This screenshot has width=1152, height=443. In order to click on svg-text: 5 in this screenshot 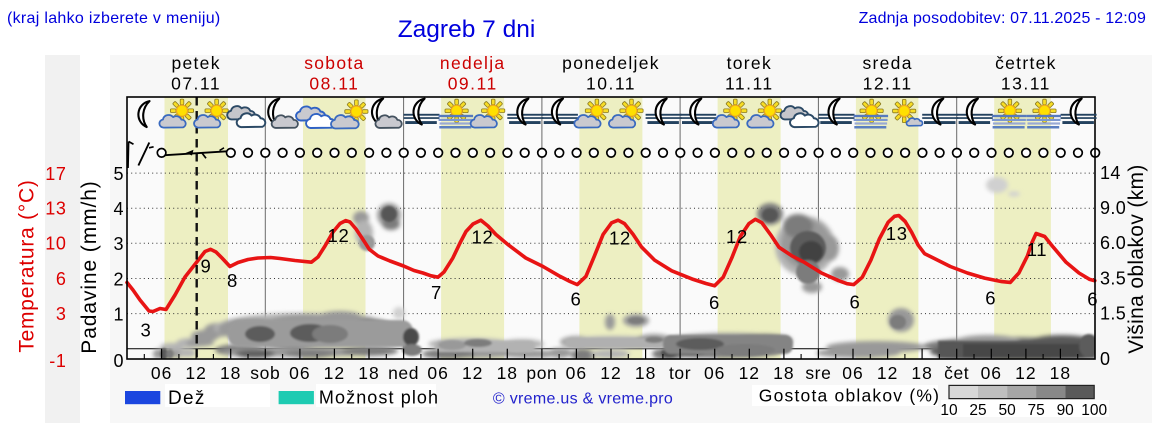, I will do `click(118, 174)`.